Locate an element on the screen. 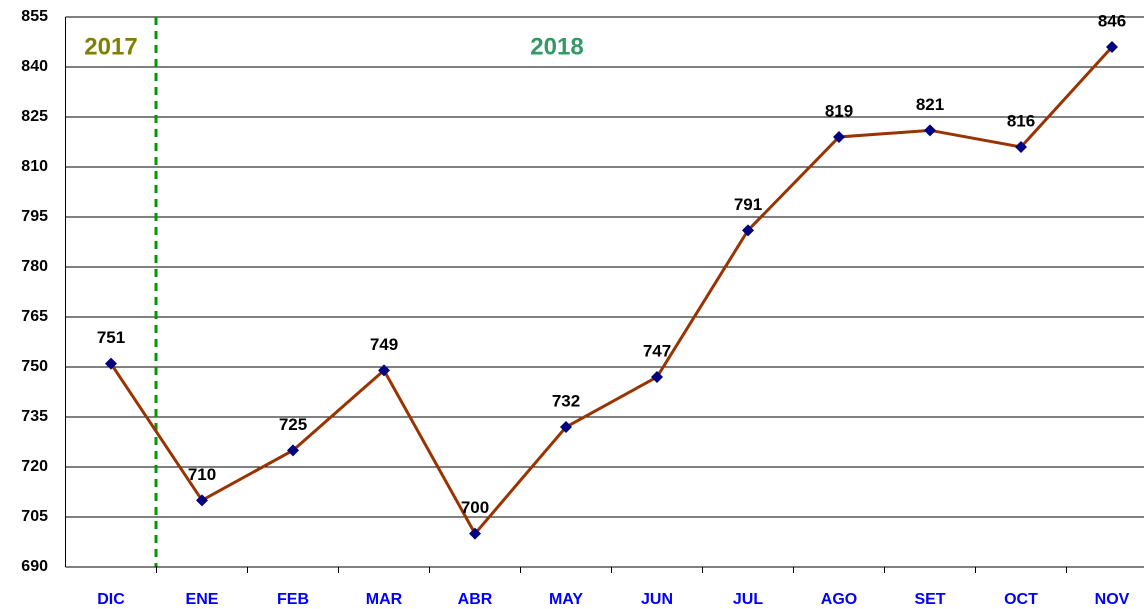  value-label: 846 is located at coordinates (1112, 20).